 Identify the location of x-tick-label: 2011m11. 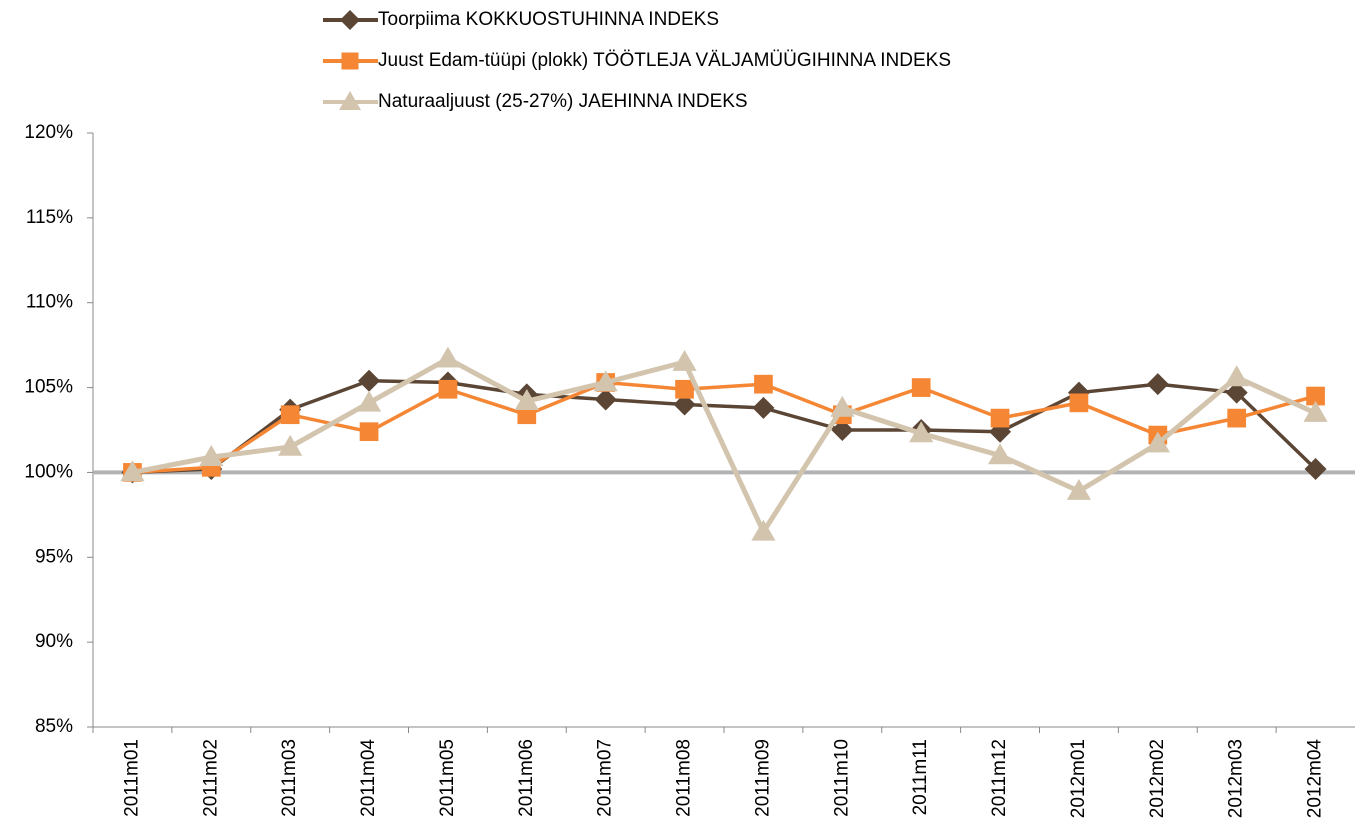
(920, 777).